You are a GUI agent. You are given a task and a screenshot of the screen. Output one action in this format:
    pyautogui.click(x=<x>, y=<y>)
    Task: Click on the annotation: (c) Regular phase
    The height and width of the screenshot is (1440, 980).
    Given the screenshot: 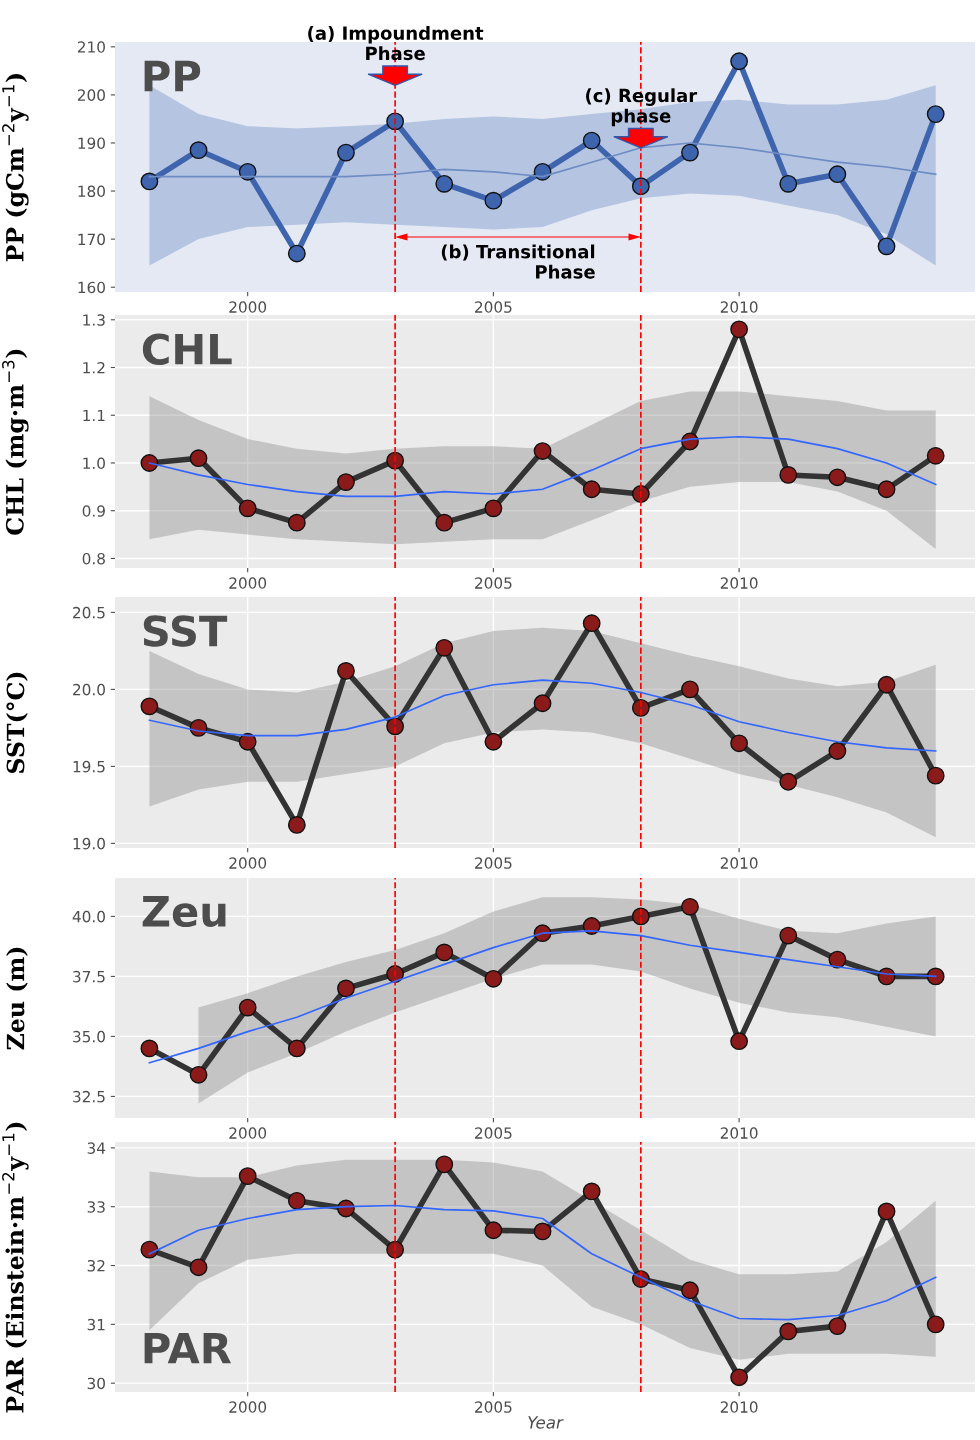 What is the action you would take?
    pyautogui.click(x=642, y=107)
    